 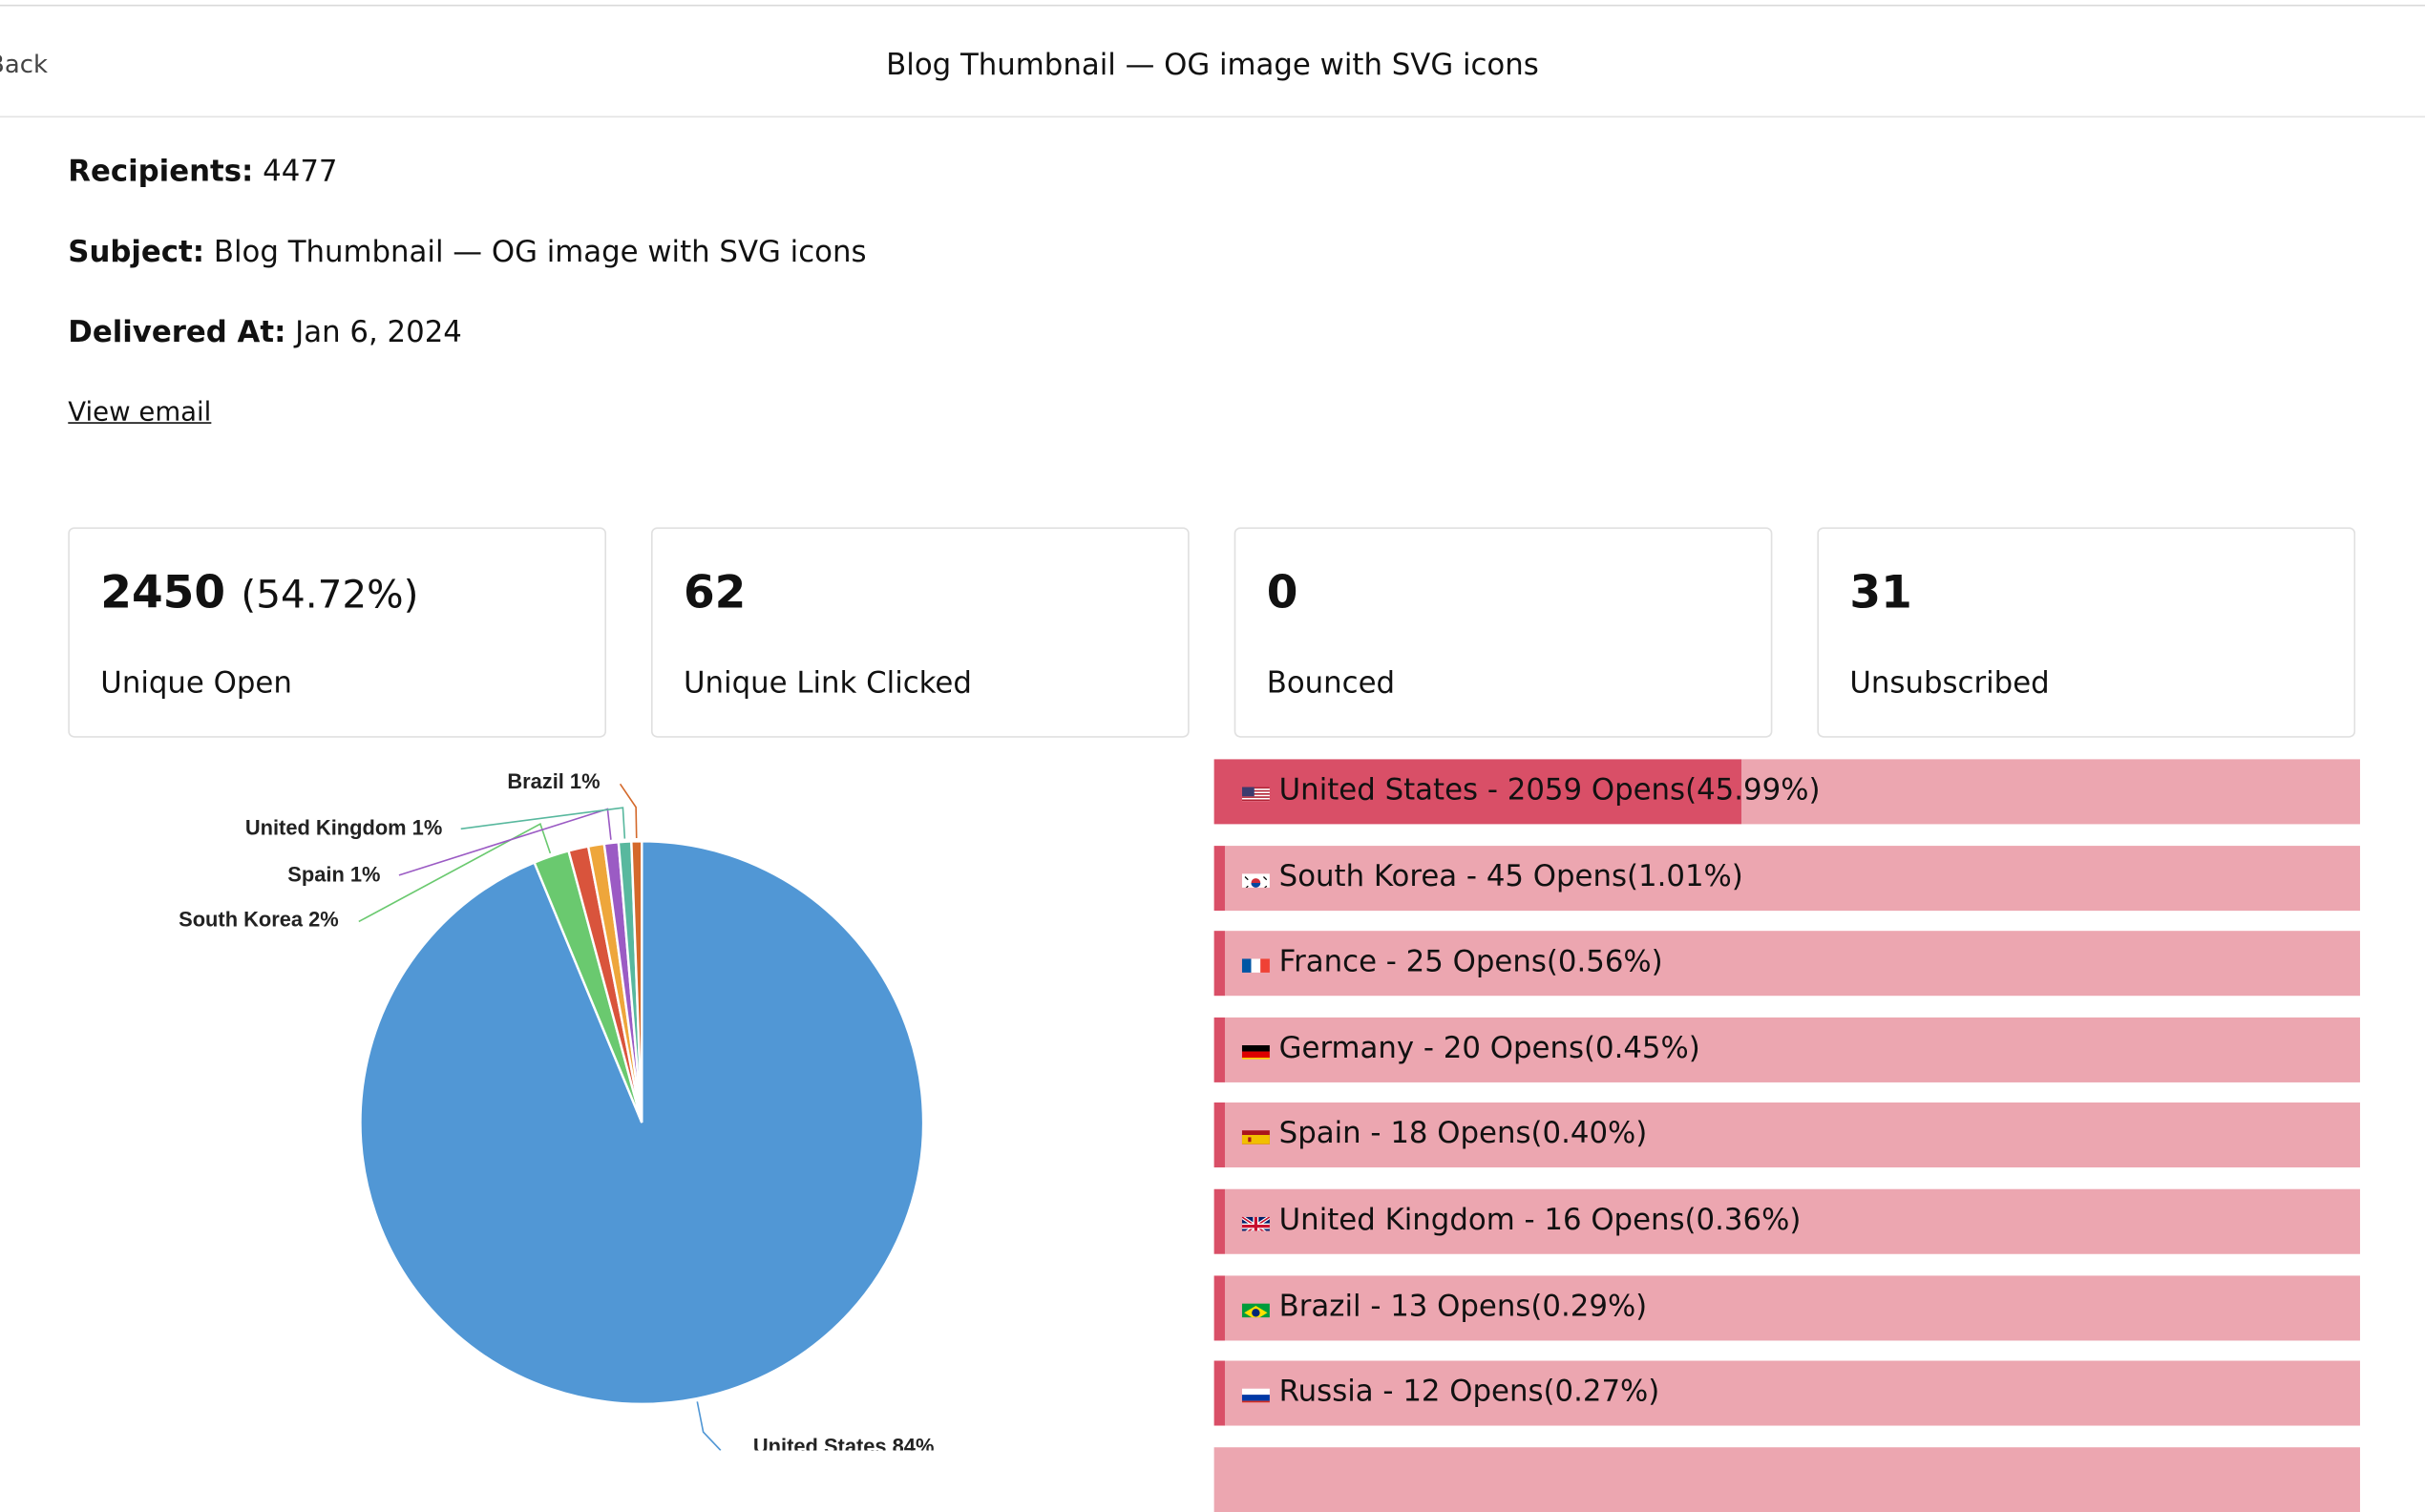 I want to click on delivered-row: Delivered At: Jan 6, 2024, so click(x=265, y=332).